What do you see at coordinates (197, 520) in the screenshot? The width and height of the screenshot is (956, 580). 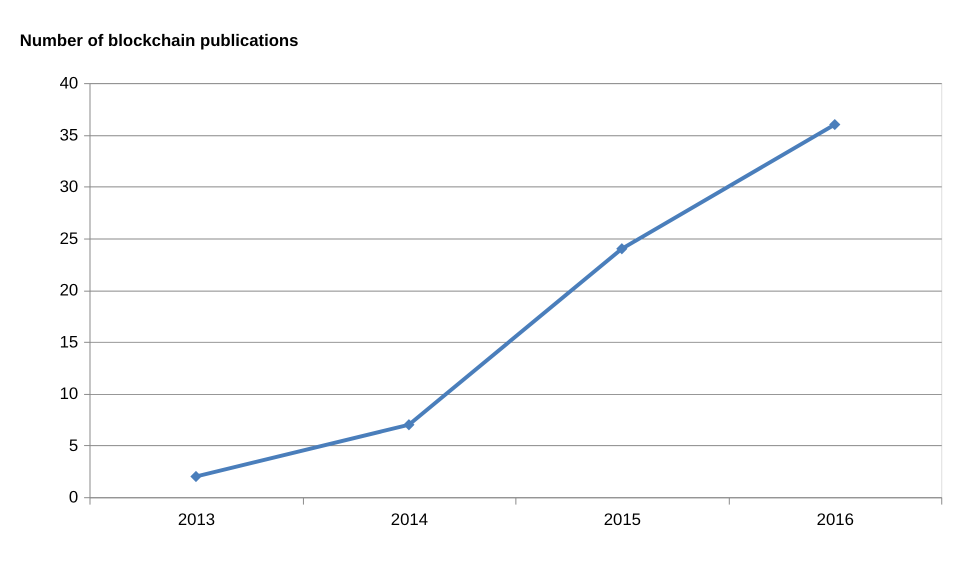 I see `x-tick-label: 2013` at bounding box center [197, 520].